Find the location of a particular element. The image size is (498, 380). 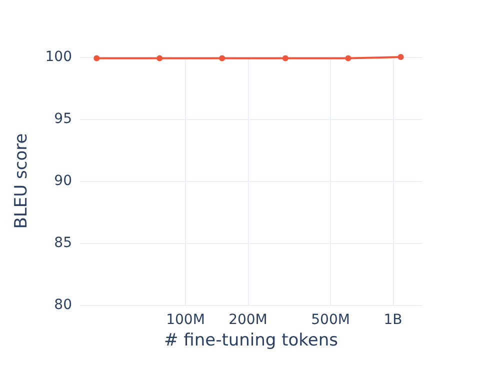

y-tick-label: 85 is located at coordinates (63, 243).